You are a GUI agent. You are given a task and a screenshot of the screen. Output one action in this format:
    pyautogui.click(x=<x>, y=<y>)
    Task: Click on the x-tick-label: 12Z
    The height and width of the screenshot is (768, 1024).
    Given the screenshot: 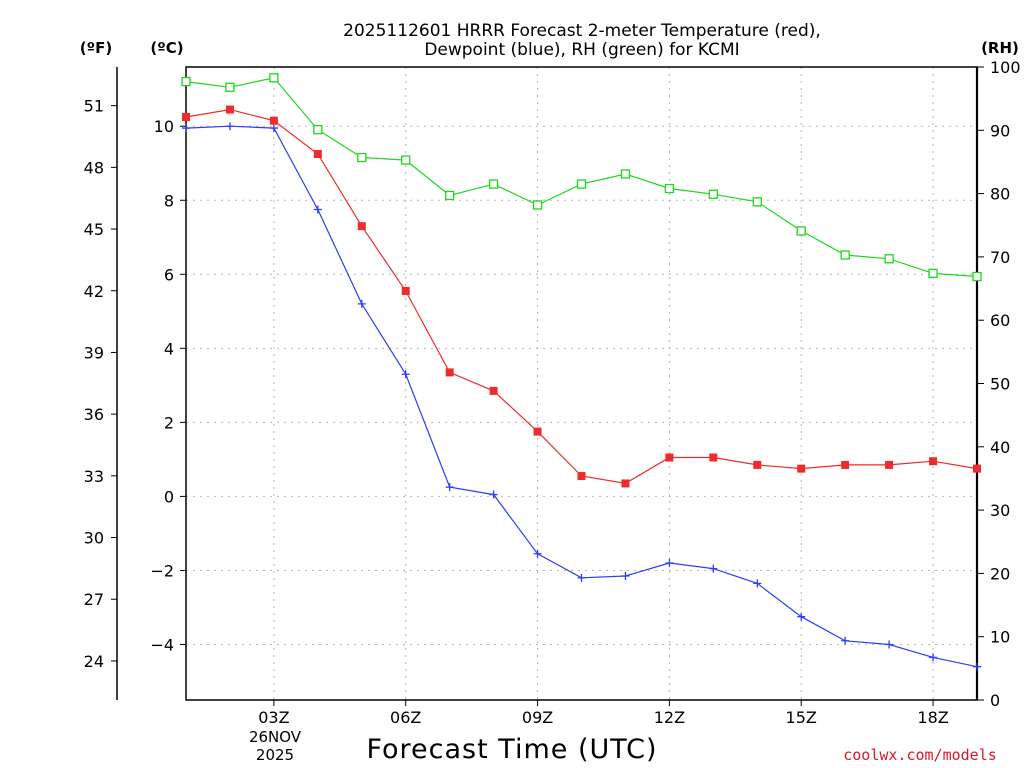 What is the action you would take?
    pyautogui.click(x=669, y=717)
    